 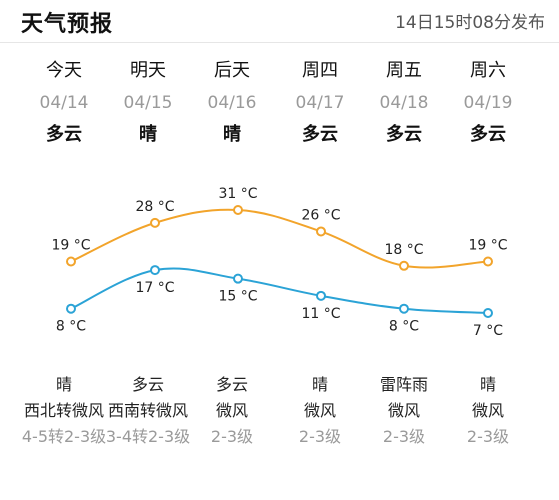 What do you see at coordinates (403, 384) in the screenshot?
I see `detail-weather: 雷阵雨` at bounding box center [403, 384].